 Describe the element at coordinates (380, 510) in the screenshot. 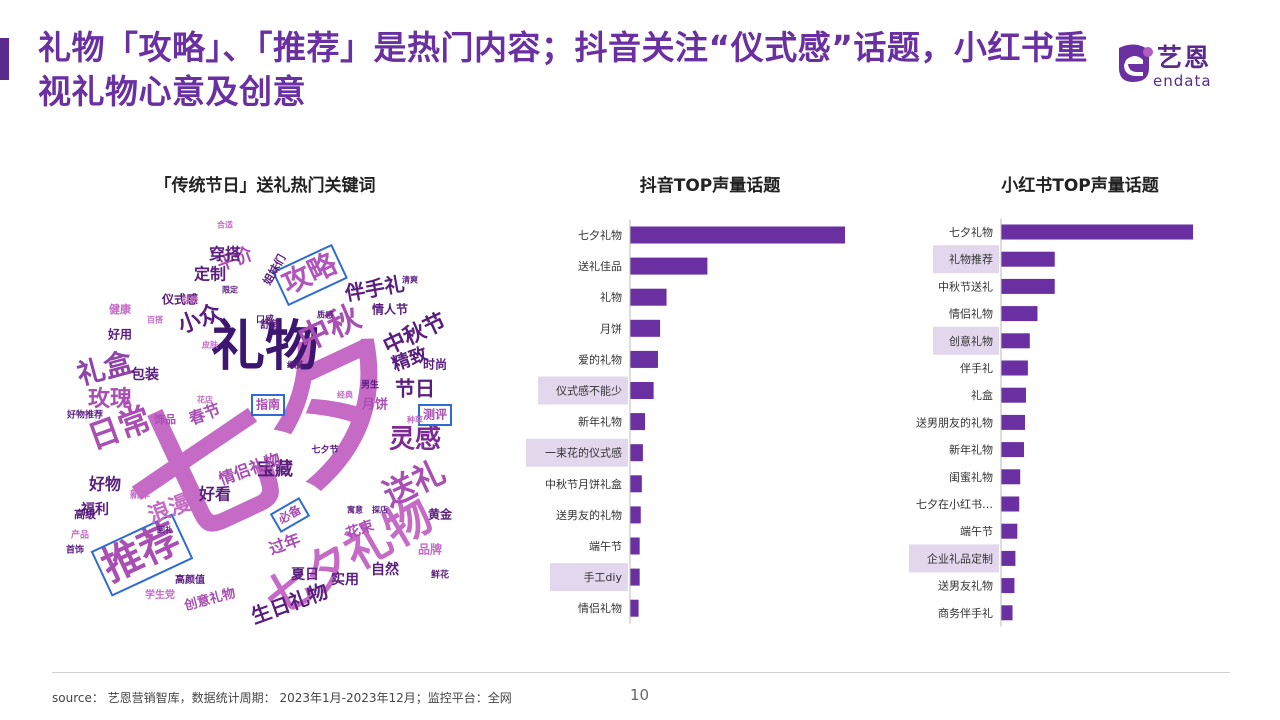

I see `cloud-word: 探店` at that location.